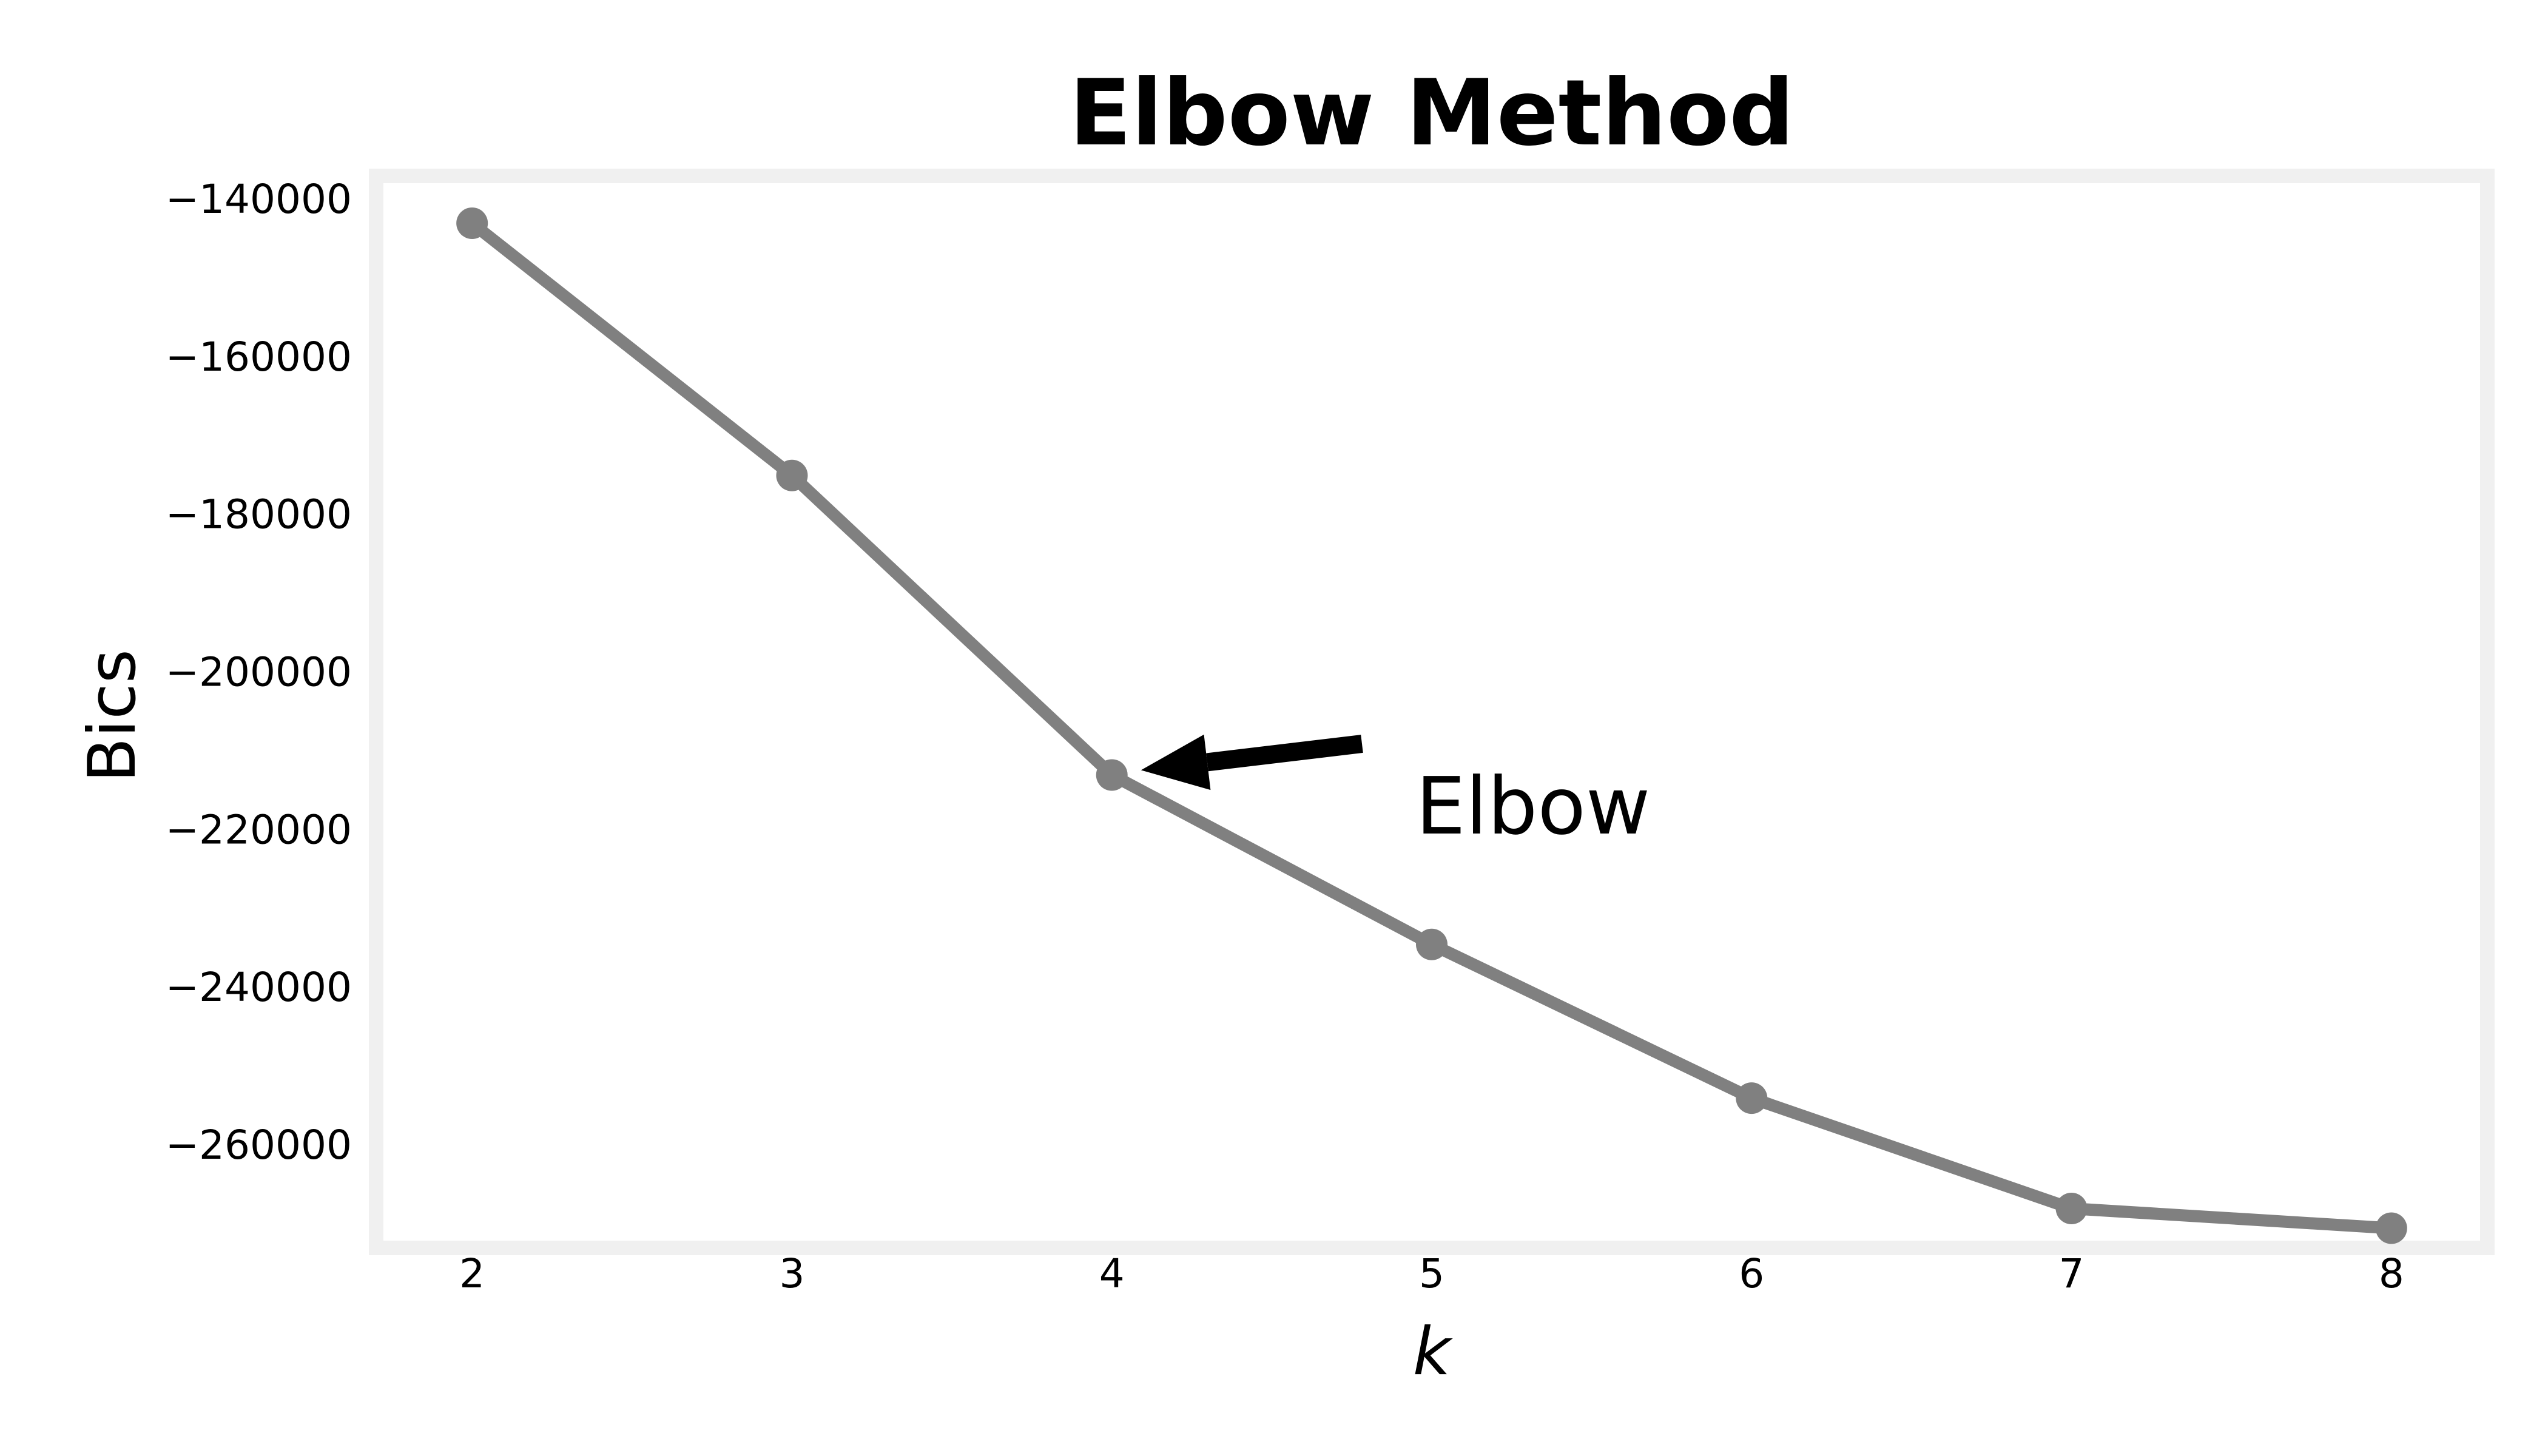  I want to click on x-tick-label: 8, so click(2391, 1273).